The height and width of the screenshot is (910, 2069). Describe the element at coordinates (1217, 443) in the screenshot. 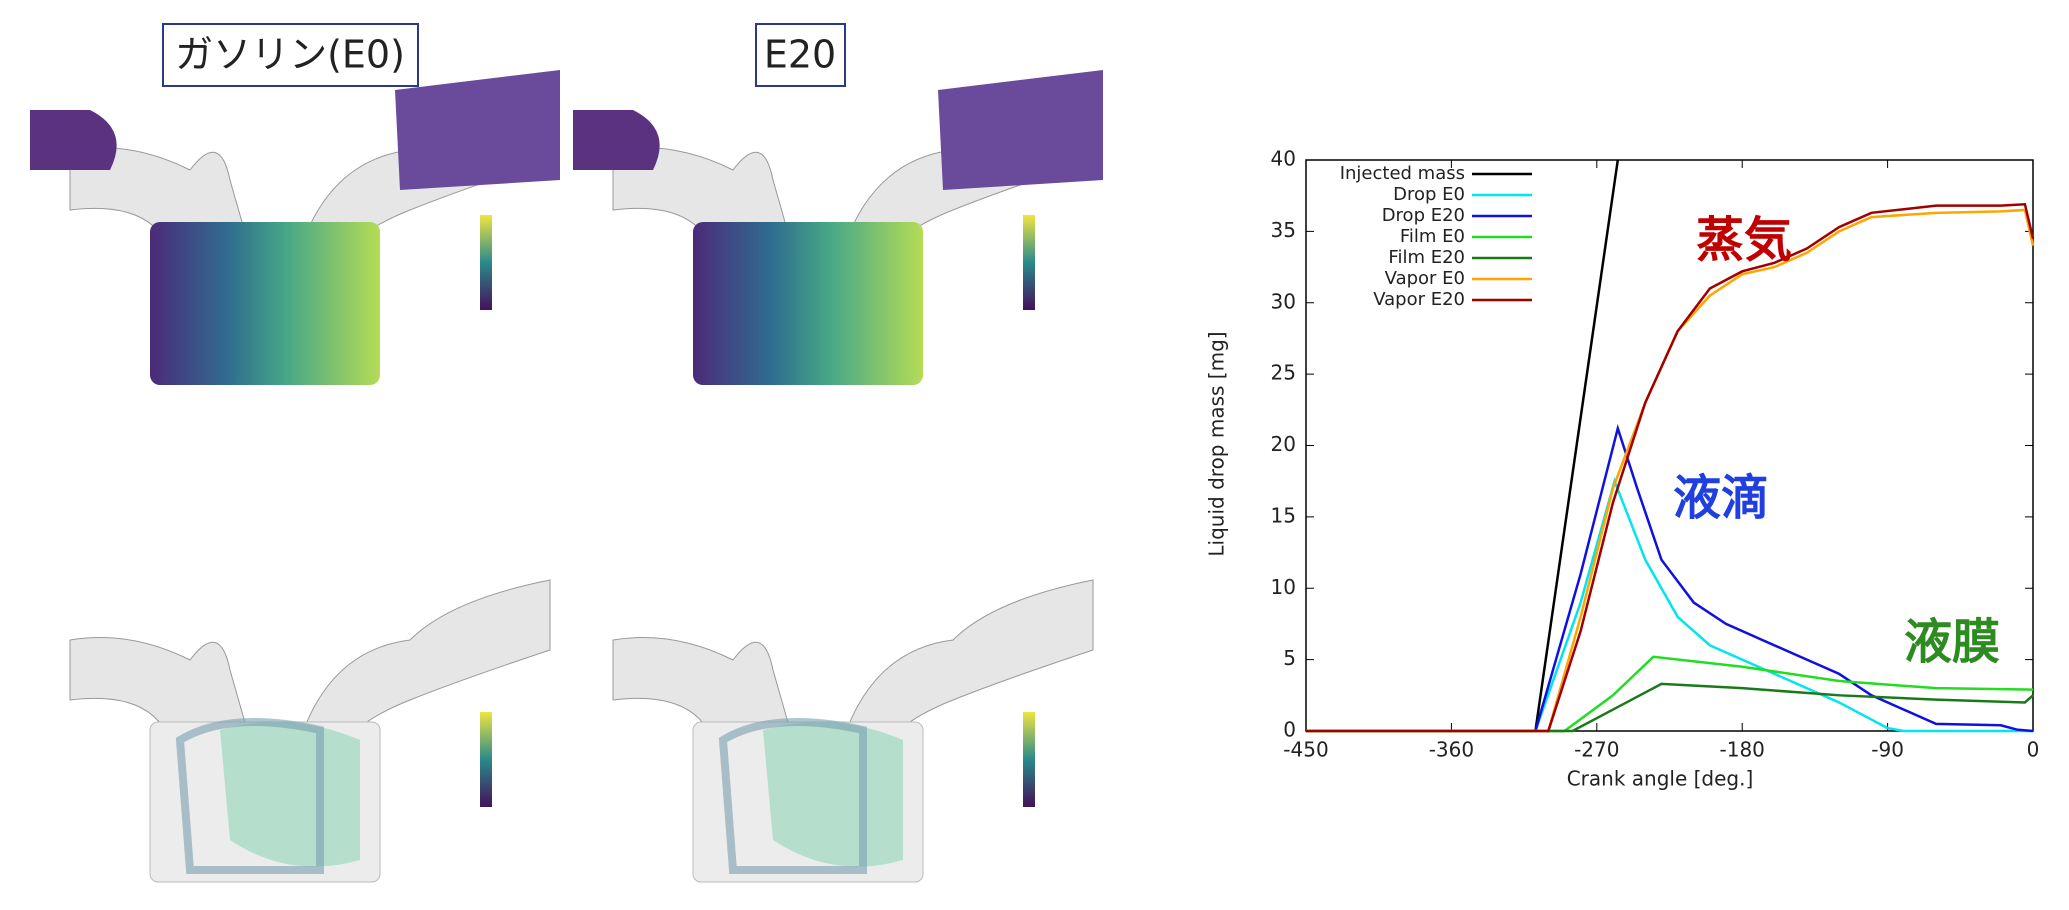

I see `y-axis-label: Liquid drop mass [mg]` at that location.